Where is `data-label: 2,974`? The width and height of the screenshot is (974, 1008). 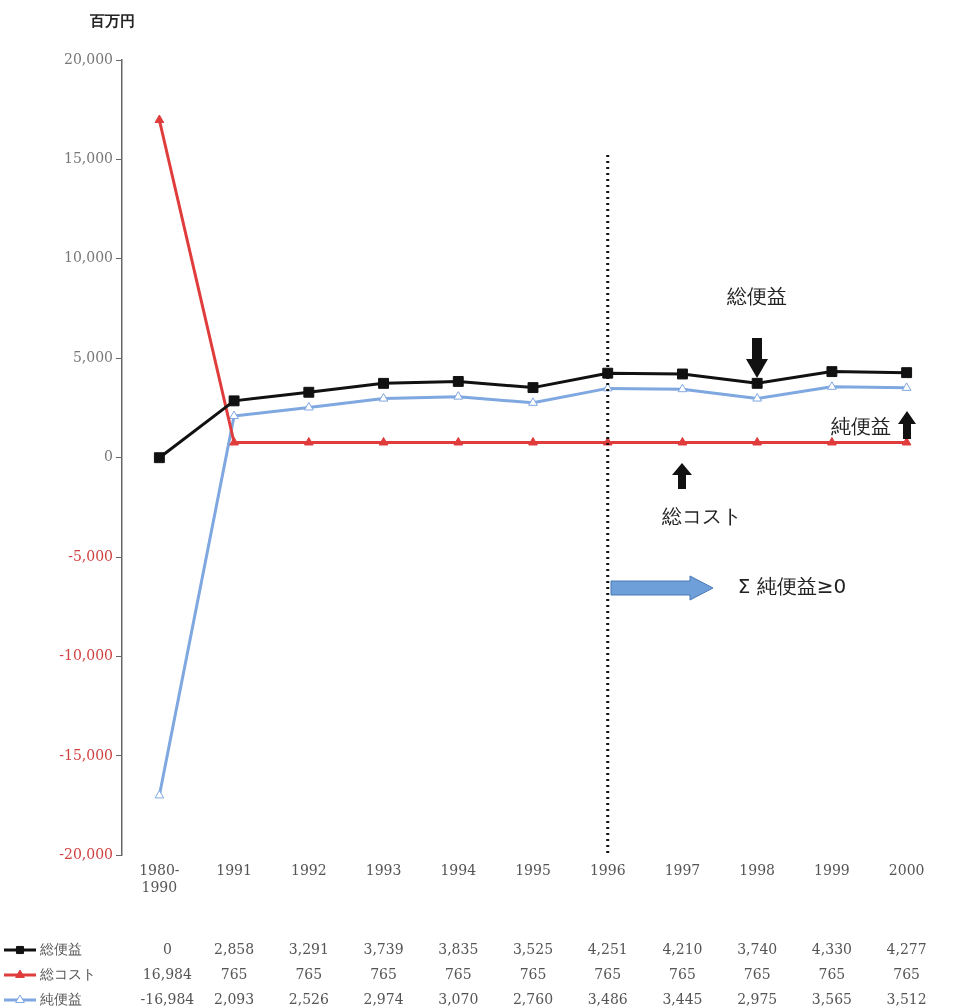
data-label: 2,974 is located at coordinates (383, 998).